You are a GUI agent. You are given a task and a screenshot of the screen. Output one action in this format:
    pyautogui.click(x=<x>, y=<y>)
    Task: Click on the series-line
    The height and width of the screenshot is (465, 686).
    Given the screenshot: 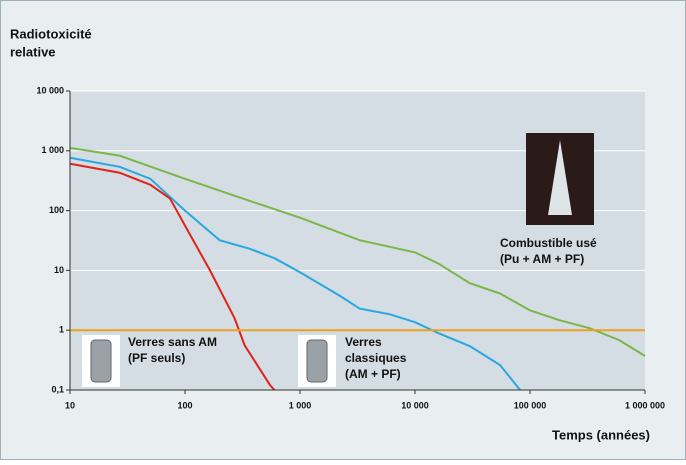 What is the action you would take?
    pyautogui.click(x=172, y=276)
    